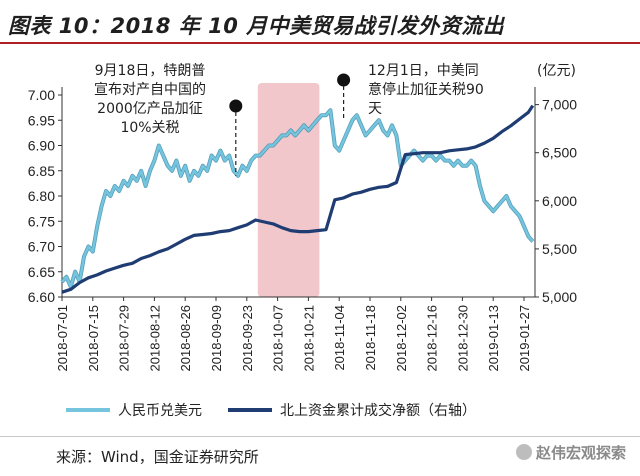  Describe the element at coordinates (278, 338) in the screenshot. I see `x-tick-label: 2018-10-07` at that location.